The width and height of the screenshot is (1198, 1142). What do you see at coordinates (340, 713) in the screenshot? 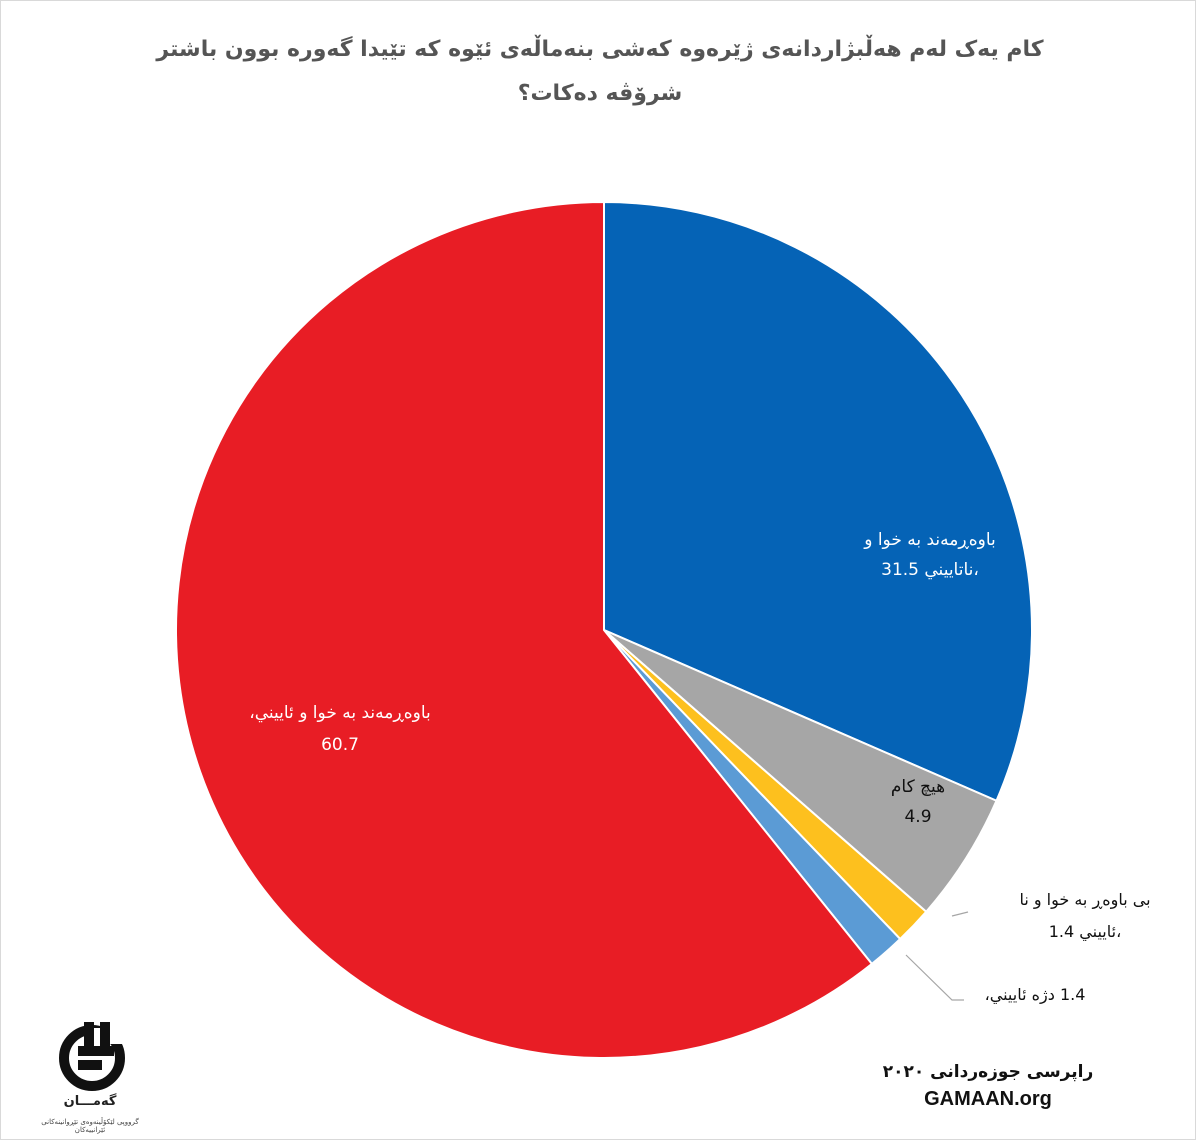
I see `slice-label-4: باوەڕمەند به خوا و ئاييني،` at bounding box center [340, 713].